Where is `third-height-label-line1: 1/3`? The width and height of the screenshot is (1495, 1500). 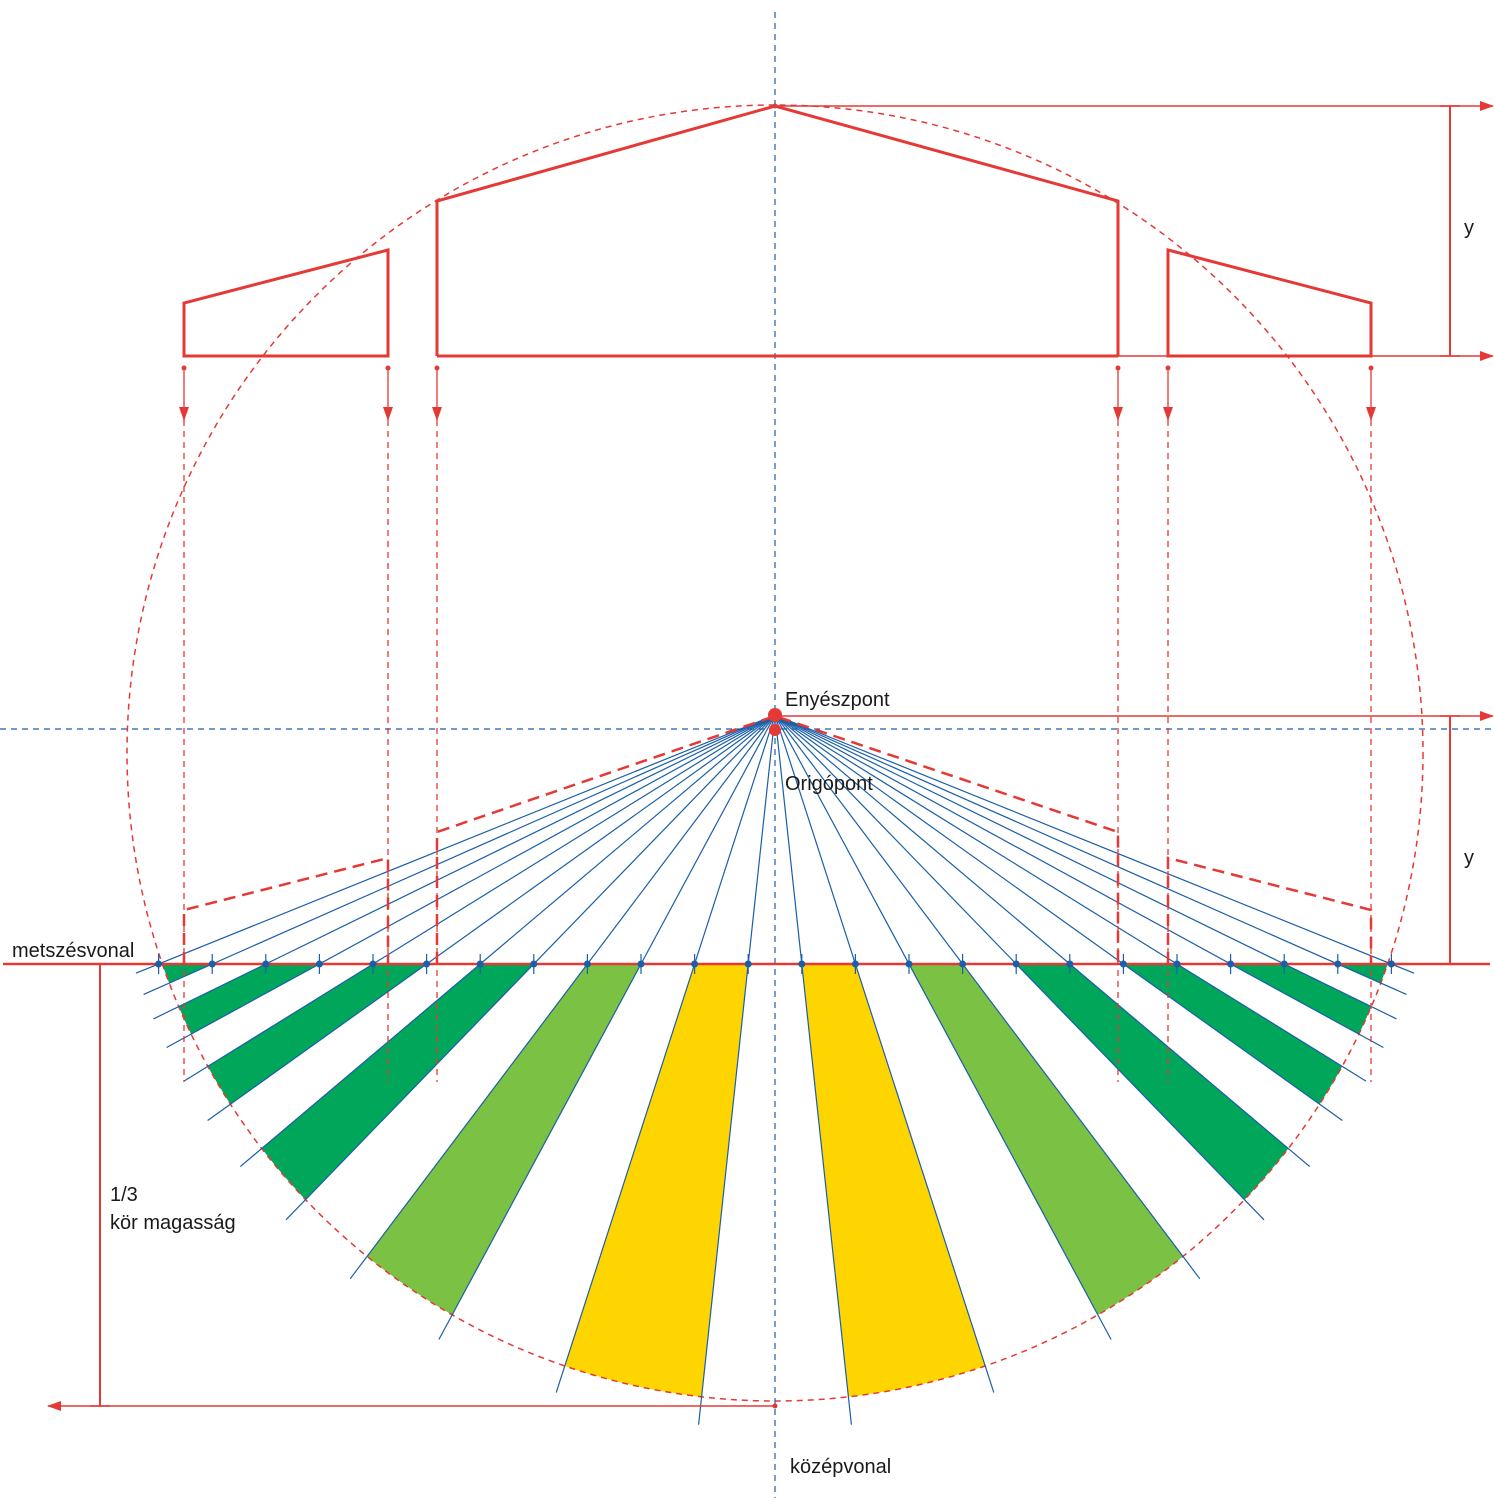 third-height-label-line1: 1/3 is located at coordinates (124, 1195).